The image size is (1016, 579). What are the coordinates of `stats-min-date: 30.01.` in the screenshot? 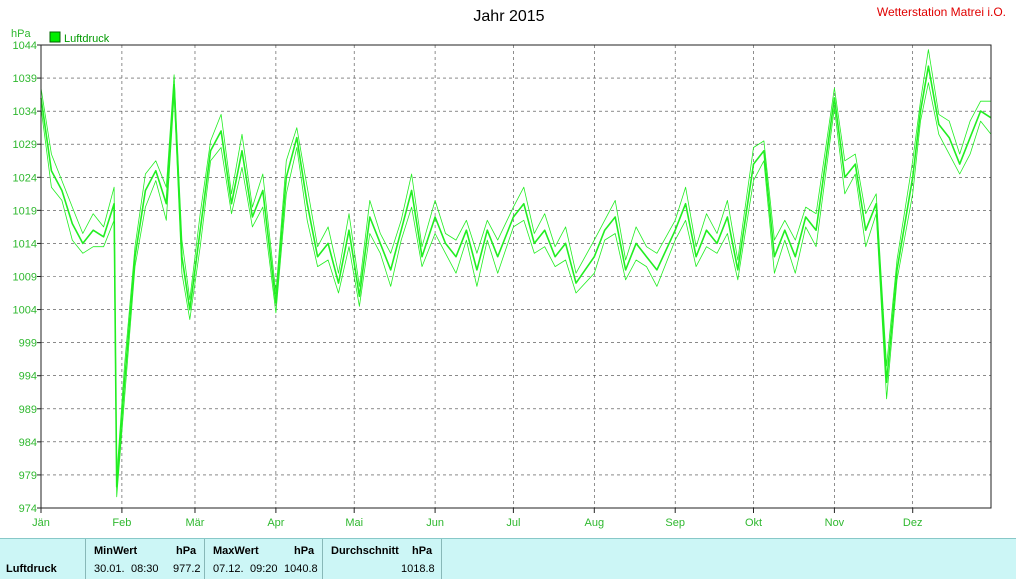 It's located at (109, 569).